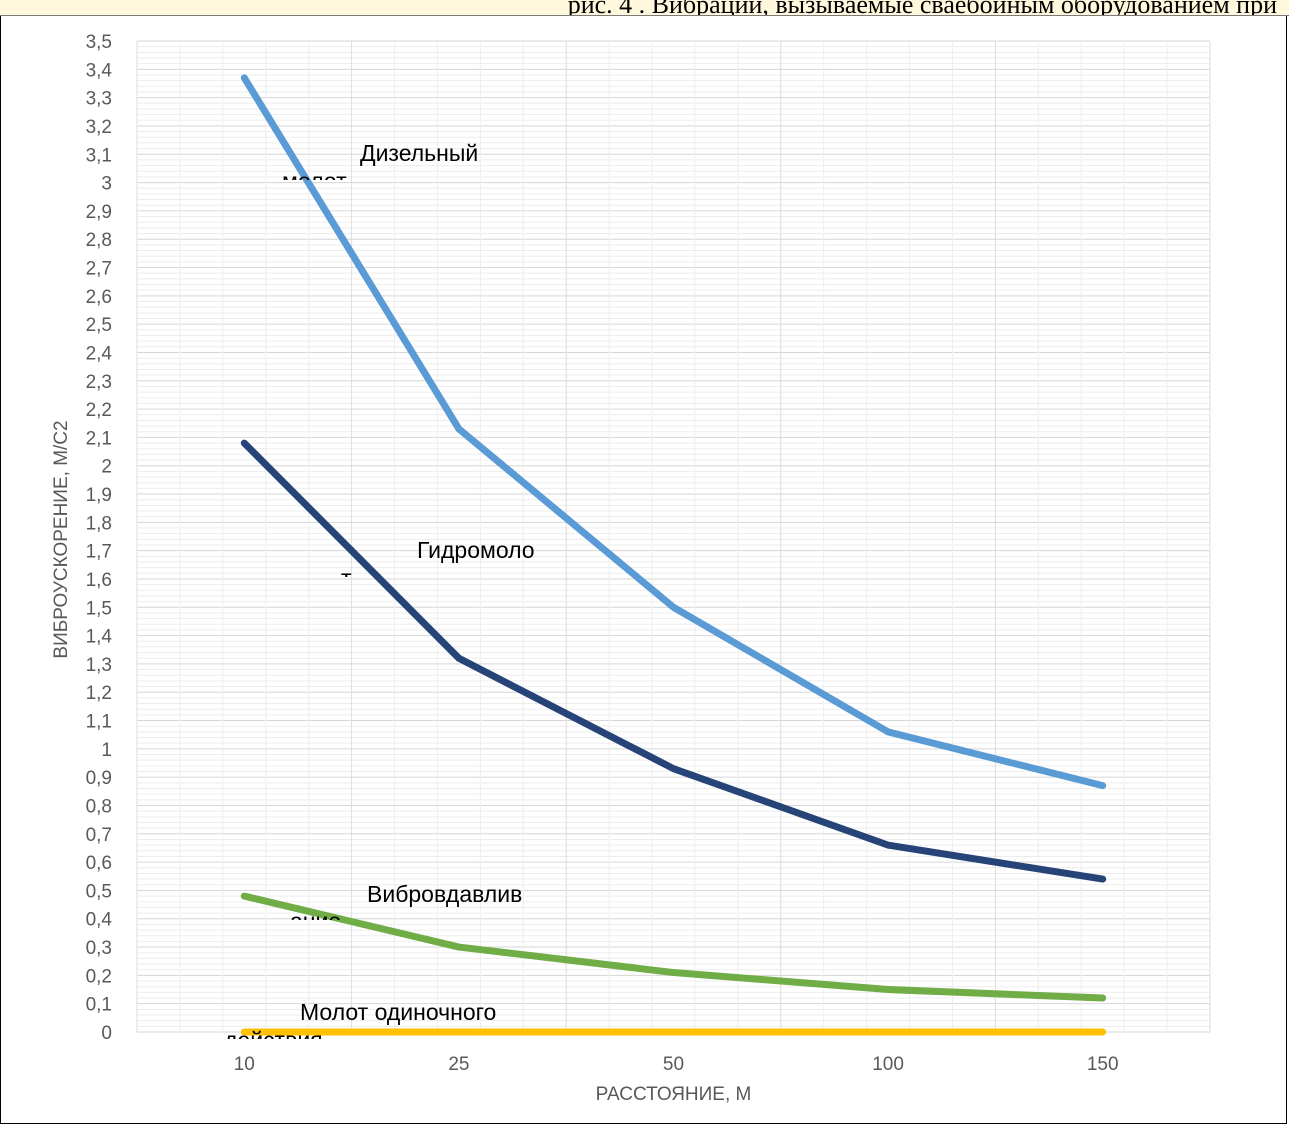  What do you see at coordinates (476, 550) in the screenshot?
I see `series-label-2: Гидромоло` at bounding box center [476, 550].